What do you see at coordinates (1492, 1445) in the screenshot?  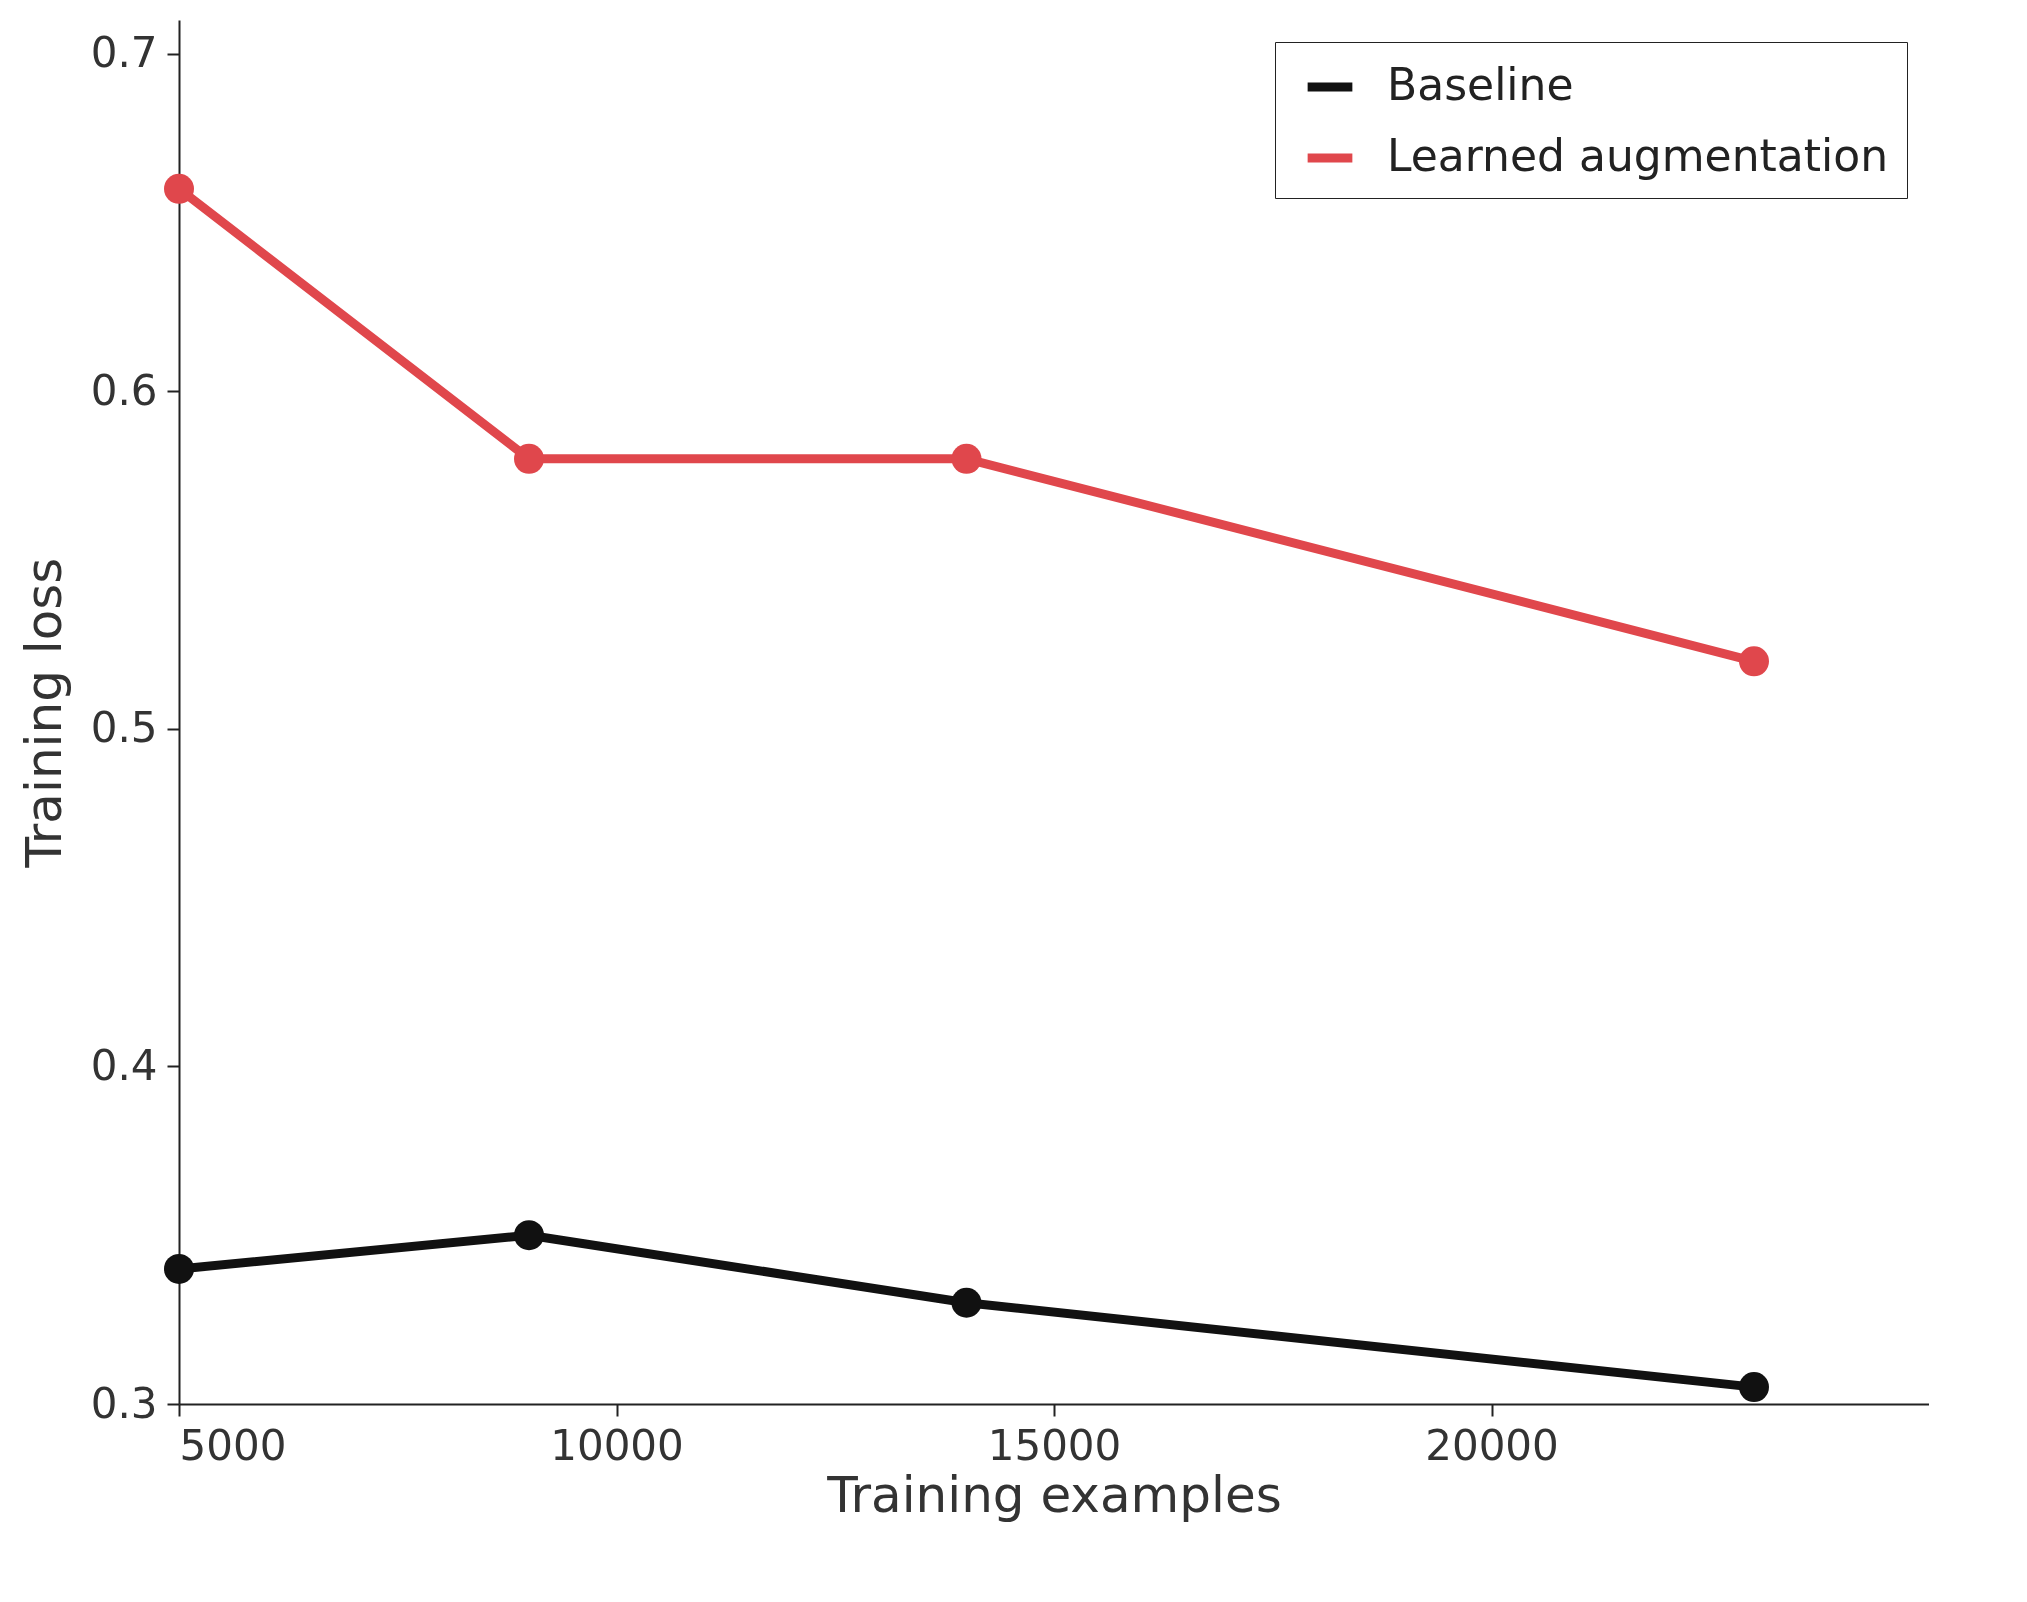 I see `x-tick-label: 20000` at bounding box center [1492, 1445].